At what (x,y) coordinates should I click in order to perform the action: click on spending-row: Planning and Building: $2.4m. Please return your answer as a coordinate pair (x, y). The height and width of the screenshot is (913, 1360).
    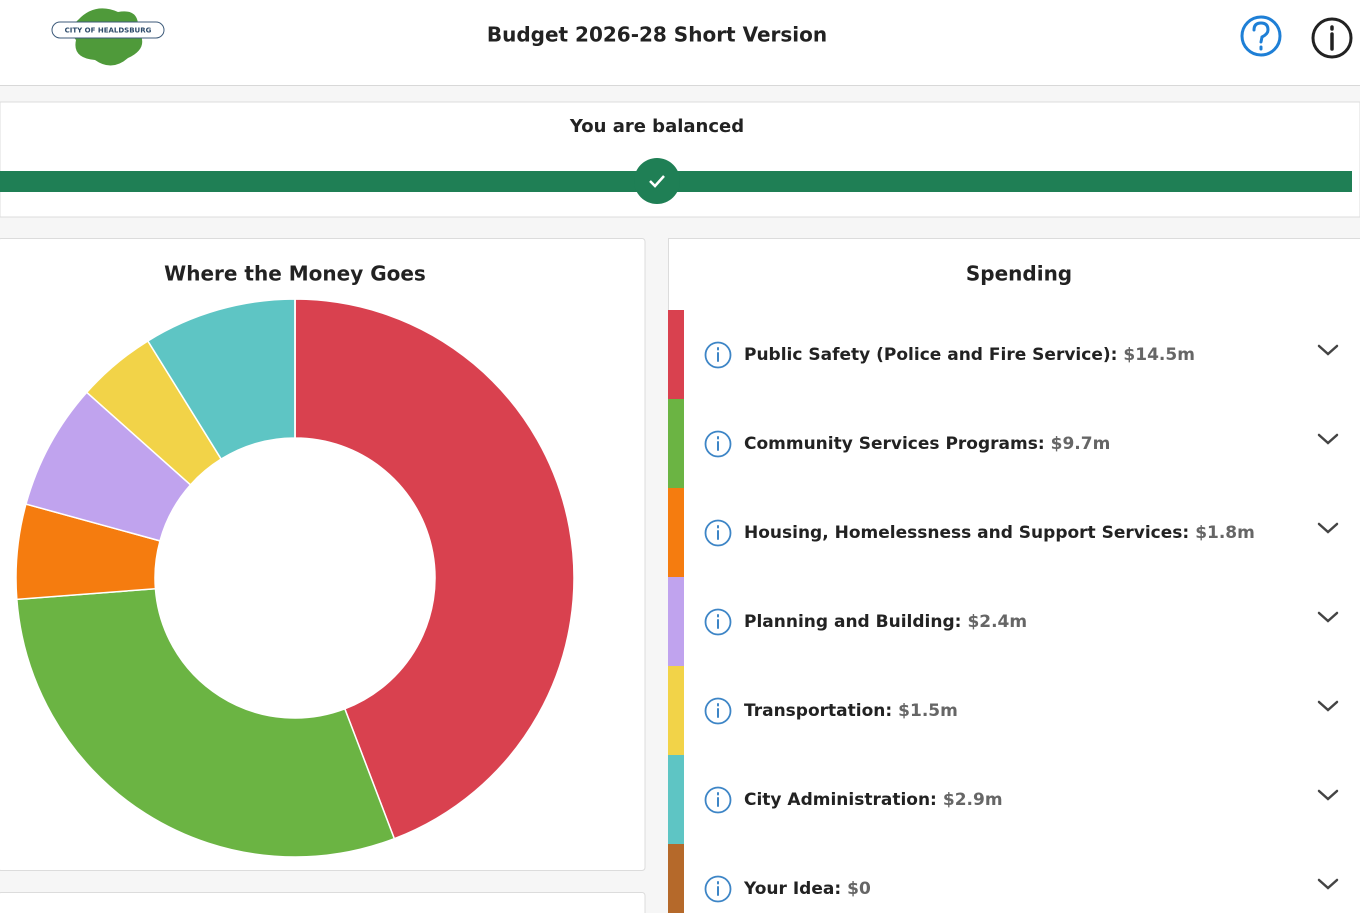
    Looking at the image, I should click on (1014, 622).